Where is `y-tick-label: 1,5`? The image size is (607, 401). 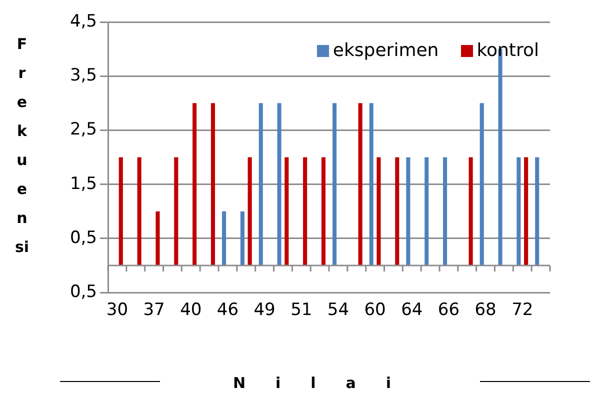
y-tick-label: 1,5 is located at coordinates (83, 184).